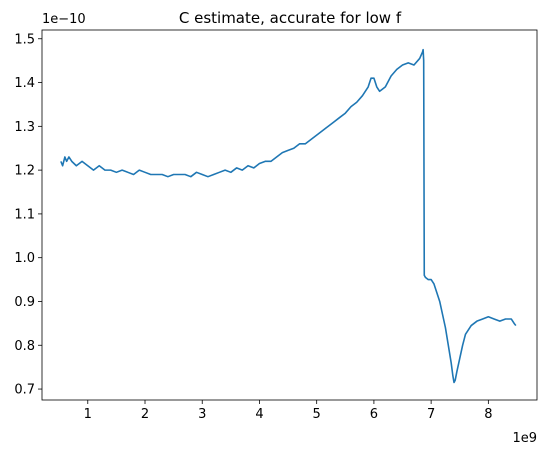 Image resolution: width=547 pixels, height=458 pixels. Describe the element at coordinates (259, 414) in the screenshot. I see `x-tick-label: 4` at that location.